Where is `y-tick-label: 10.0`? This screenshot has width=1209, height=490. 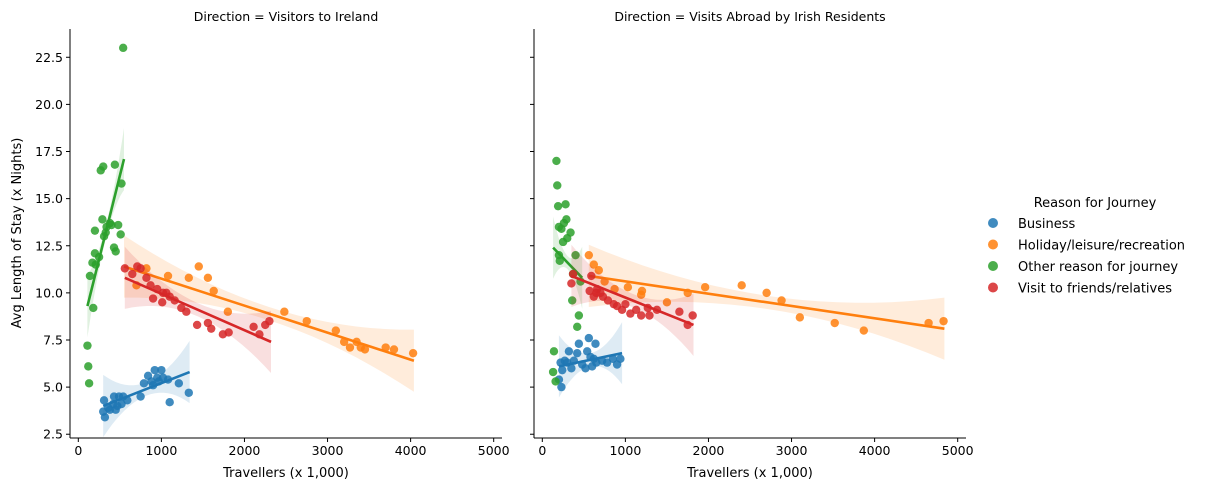
y-tick-label: 10.0 is located at coordinates (49, 292).